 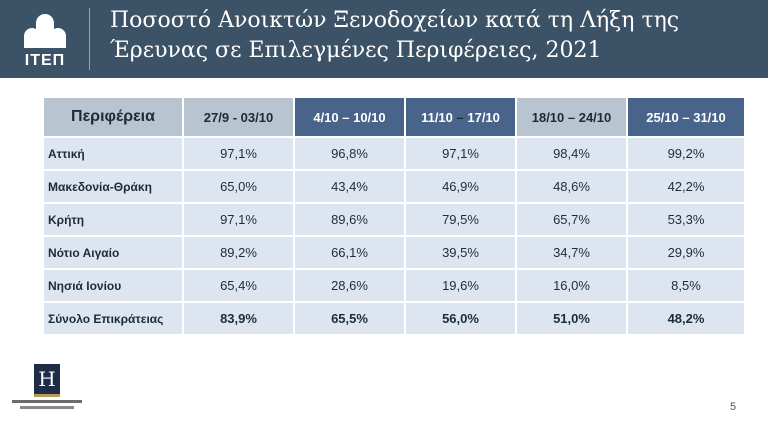 I want to click on logo-text: ΙΤΕΠ, so click(x=45, y=60).